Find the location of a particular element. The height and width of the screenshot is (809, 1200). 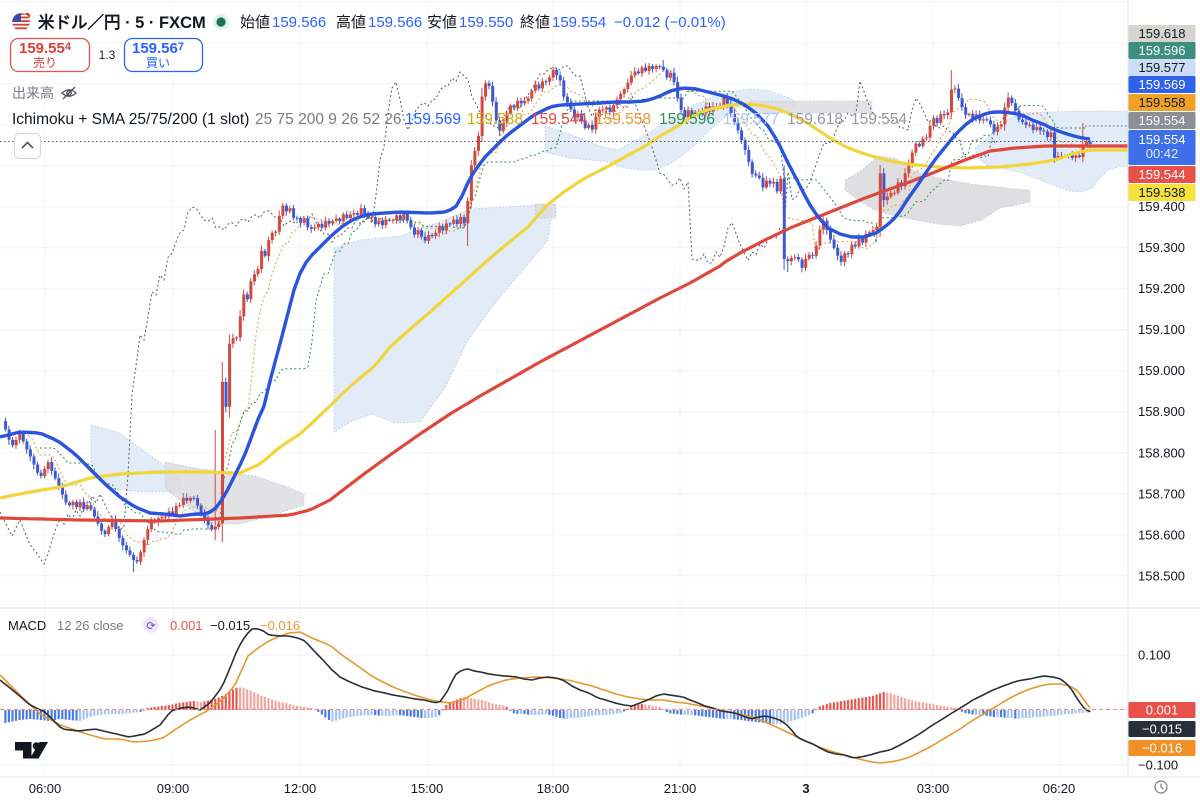

svg-text: 米ドル／円 · 5 · FXCM is located at coordinates (122, 22).